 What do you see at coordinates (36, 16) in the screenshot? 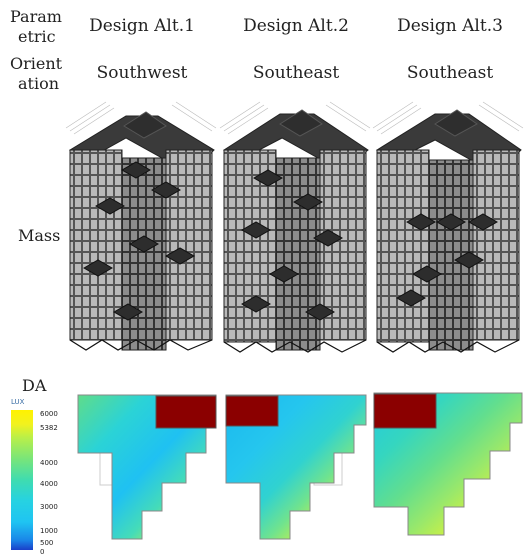
I see `row-label-parametric-line1: Param` at bounding box center [36, 16].